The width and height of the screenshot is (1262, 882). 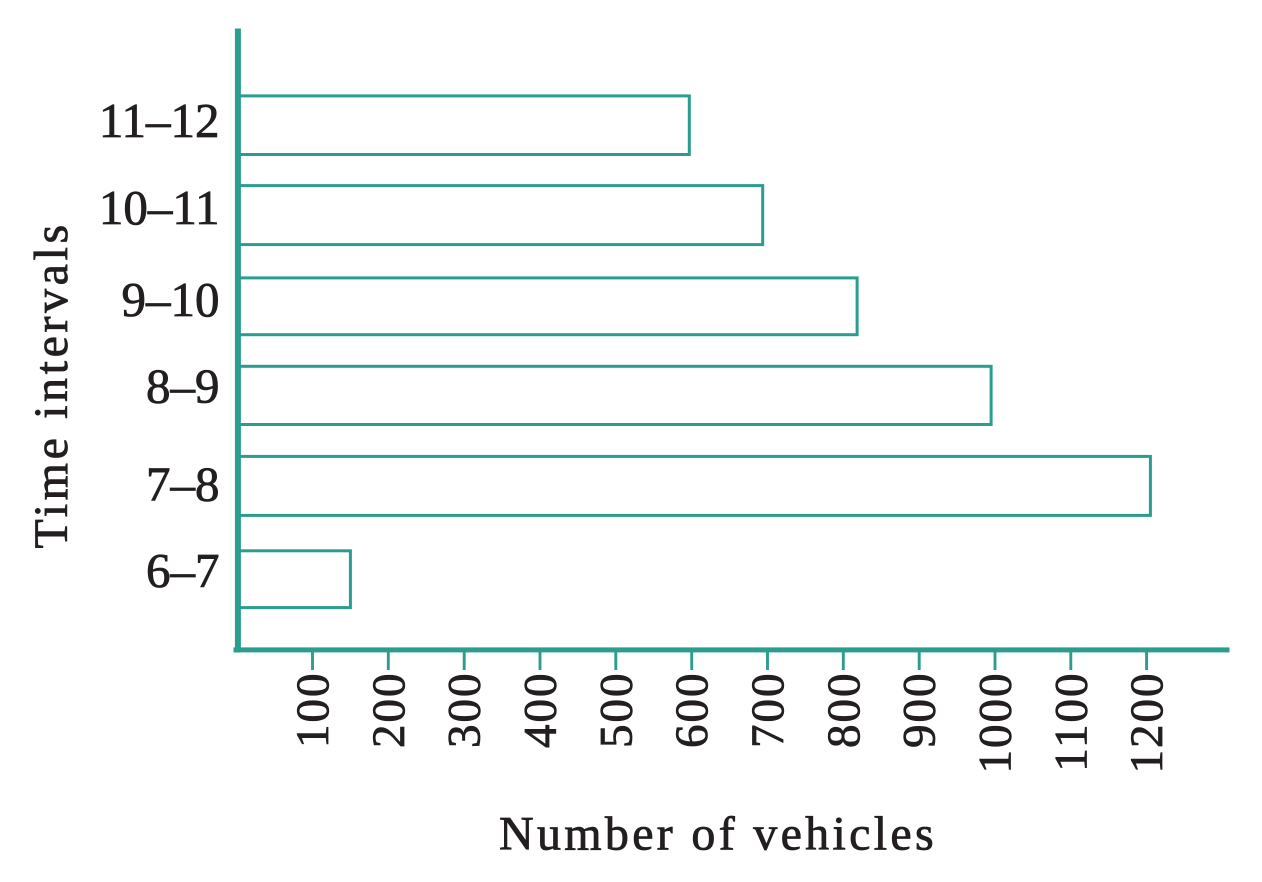 What do you see at coordinates (844, 710) in the screenshot?
I see `svg-text: 800` at bounding box center [844, 710].